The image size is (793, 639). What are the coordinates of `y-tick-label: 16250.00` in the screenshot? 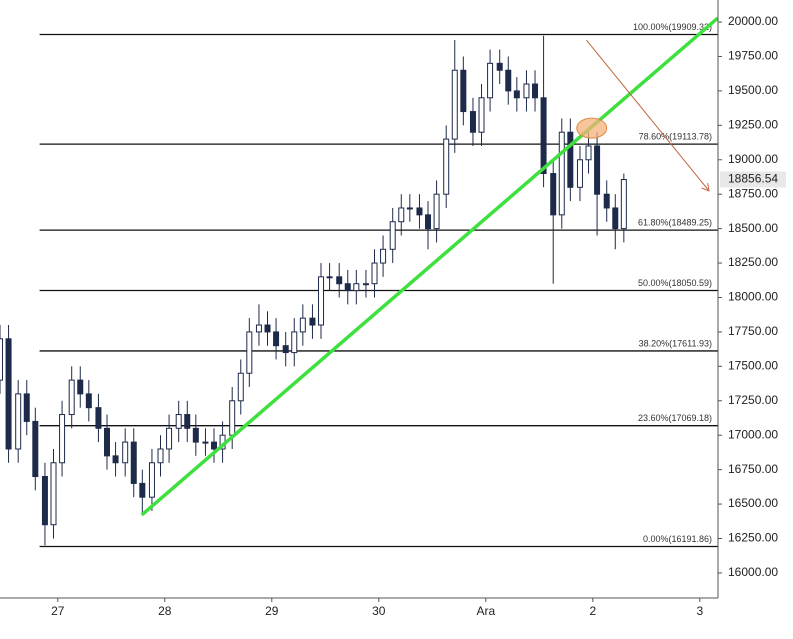 It's located at (753, 538).